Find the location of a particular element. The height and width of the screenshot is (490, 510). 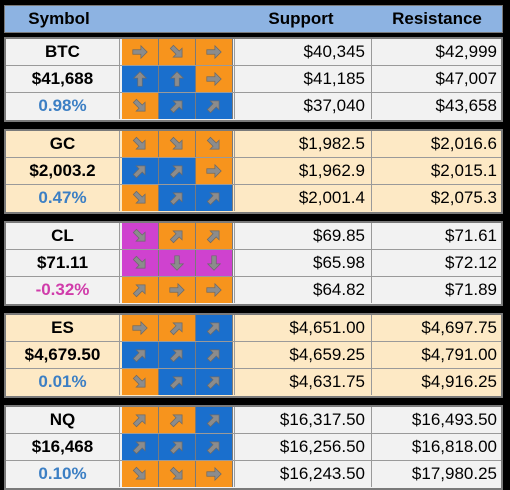

table-row: 0.01% $4,631.75 $4,916.25 is located at coordinates (253, 382).